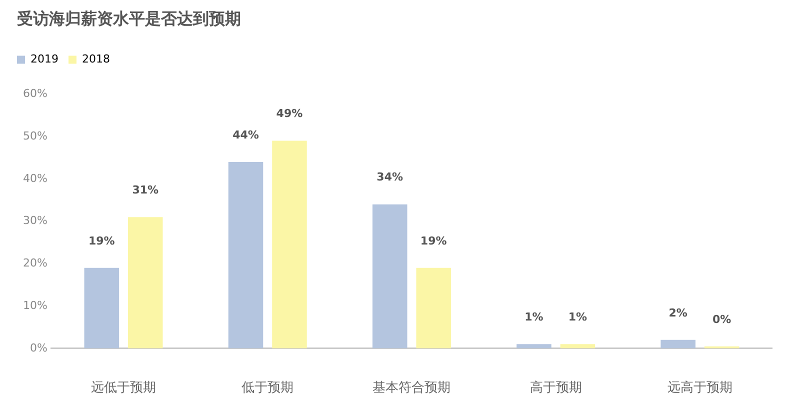  Describe the element at coordinates (35, 135) in the screenshot. I see `y-tick-label: 50%` at that location.